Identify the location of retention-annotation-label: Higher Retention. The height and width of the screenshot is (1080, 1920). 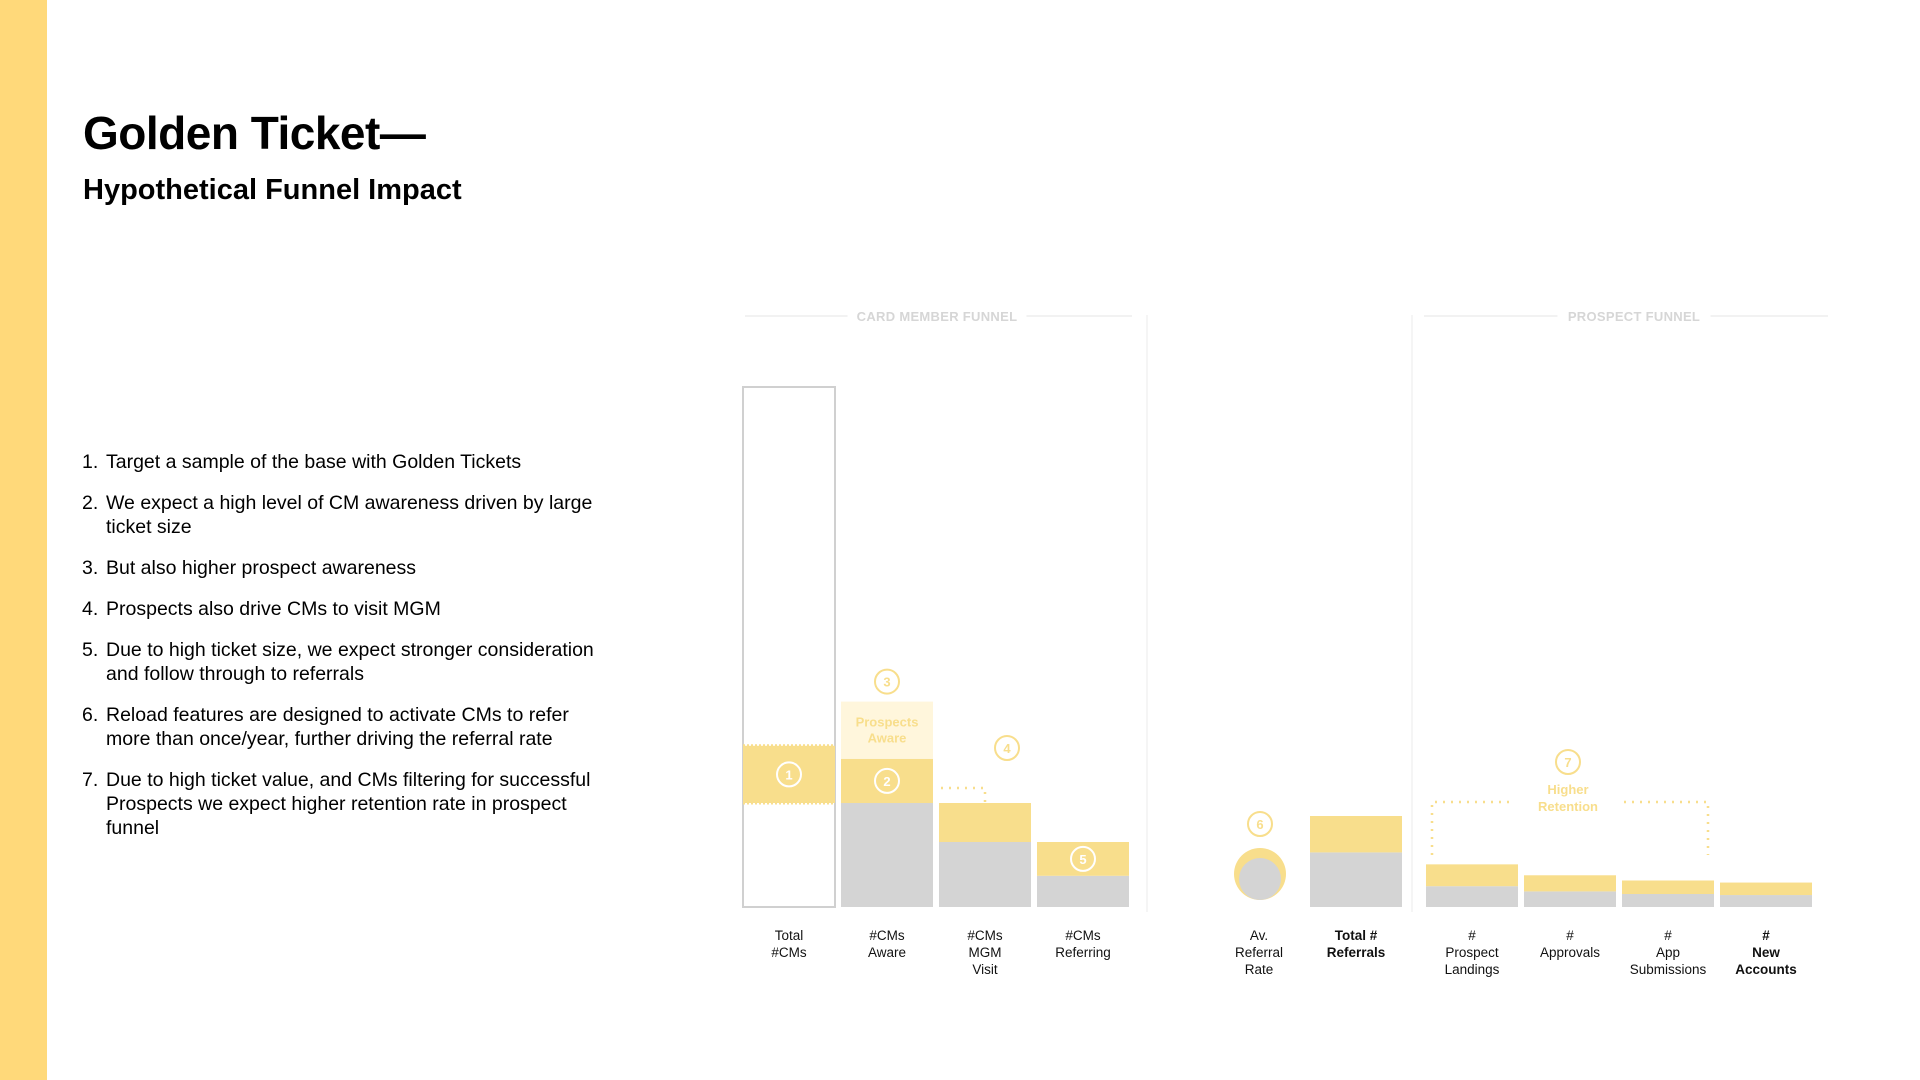
(1568, 798).